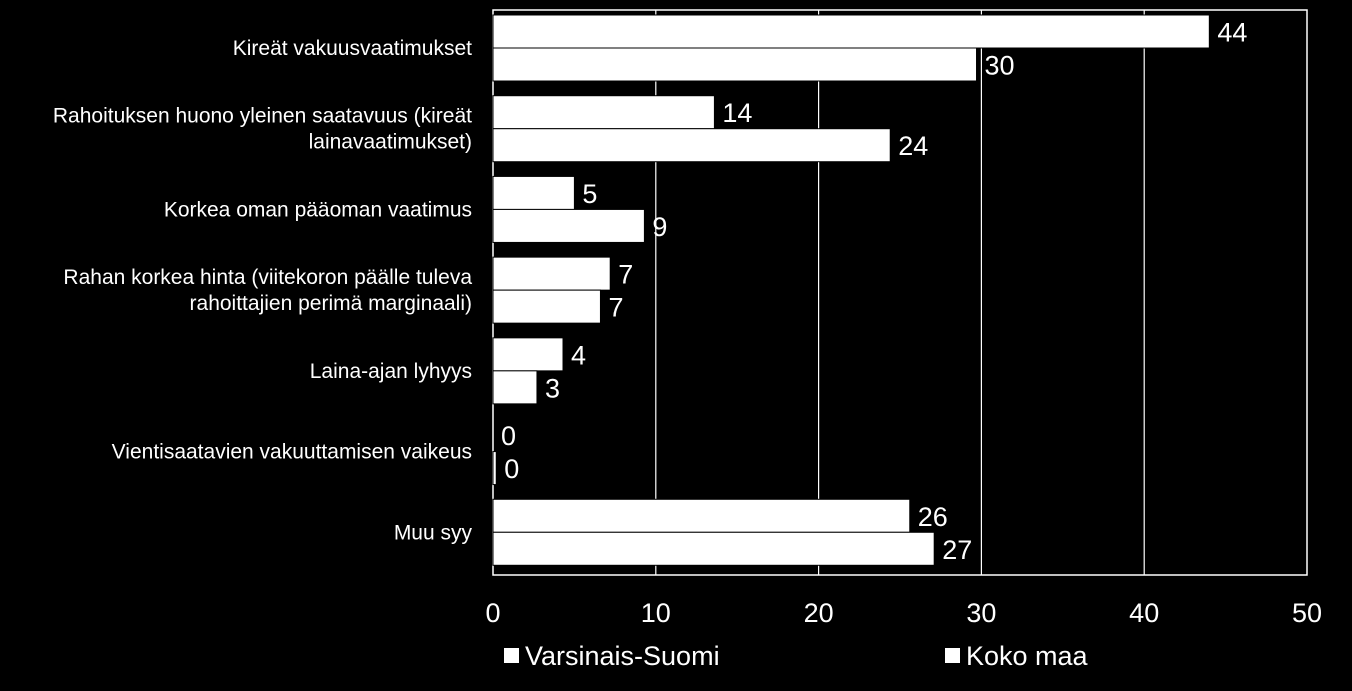 The width and height of the screenshot is (1352, 691). I want to click on category-label: Muu syy, so click(433, 532).